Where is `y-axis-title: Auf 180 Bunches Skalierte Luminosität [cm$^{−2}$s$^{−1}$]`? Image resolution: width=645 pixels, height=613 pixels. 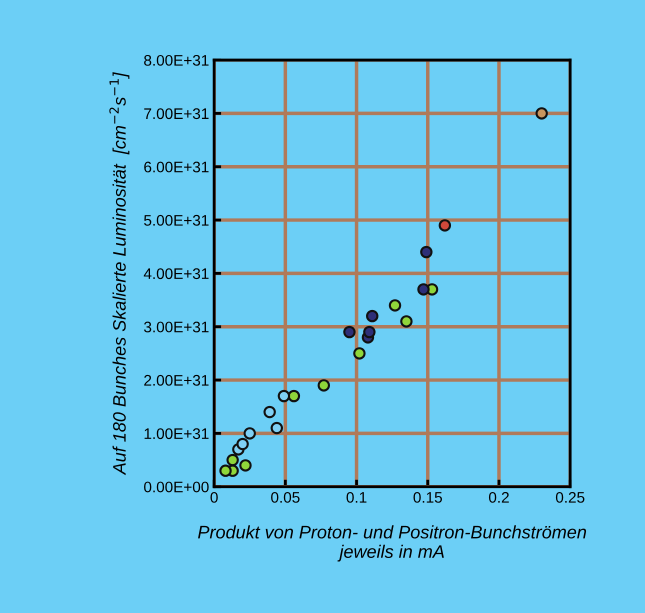
y-axis-title: Auf 180 Bunches Skalierte Luminosität [cm$^{−2}$s$^{−1}$] is located at coordinates (119, 274).